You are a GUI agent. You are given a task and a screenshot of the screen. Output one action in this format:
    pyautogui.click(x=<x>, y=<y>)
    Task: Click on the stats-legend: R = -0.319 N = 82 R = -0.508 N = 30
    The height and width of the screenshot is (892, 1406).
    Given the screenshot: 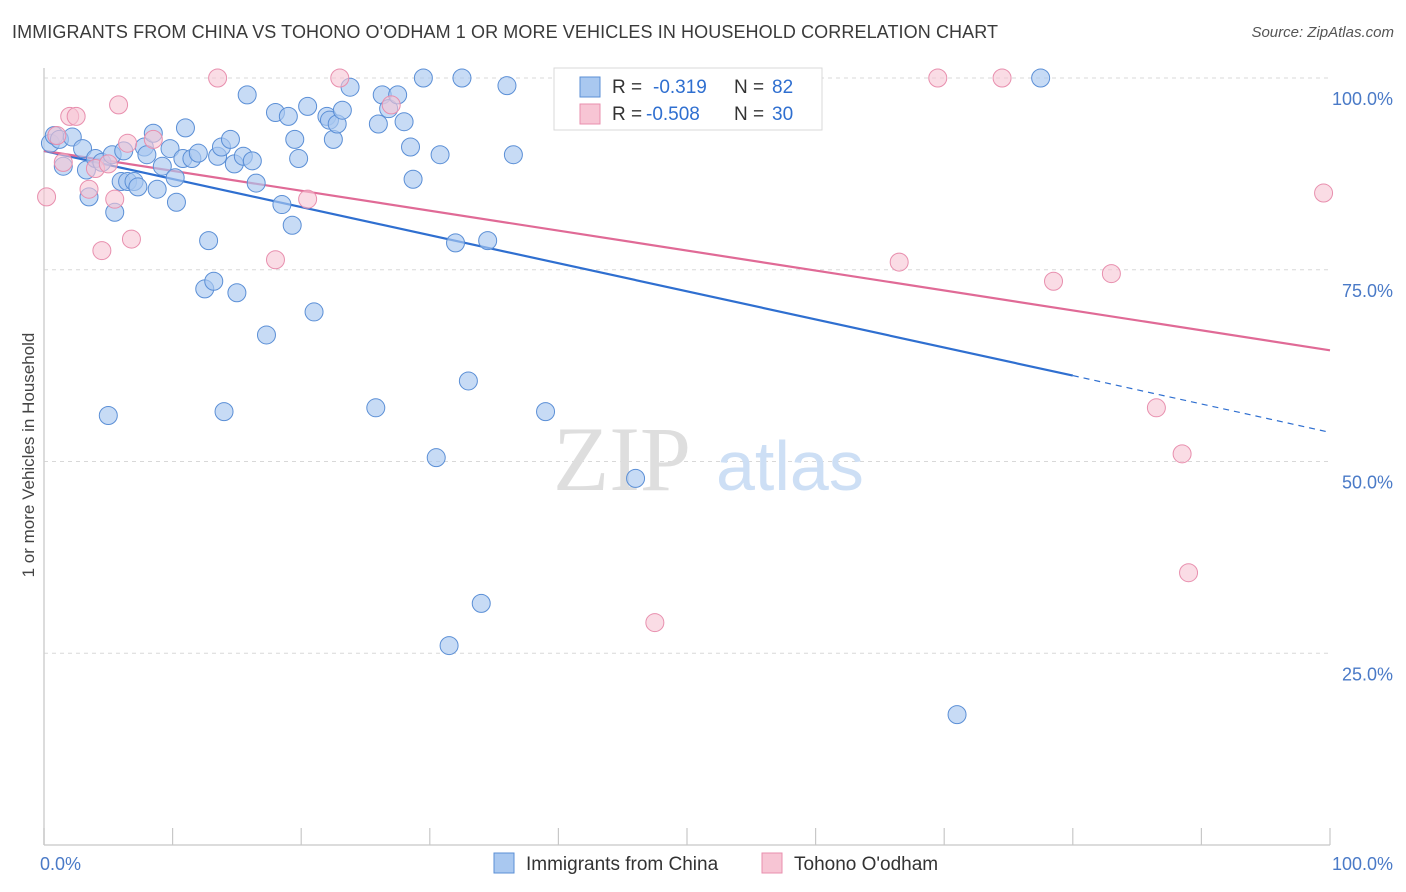 What is the action you would take?
    pyautogui.click(x=688, y=99)
    